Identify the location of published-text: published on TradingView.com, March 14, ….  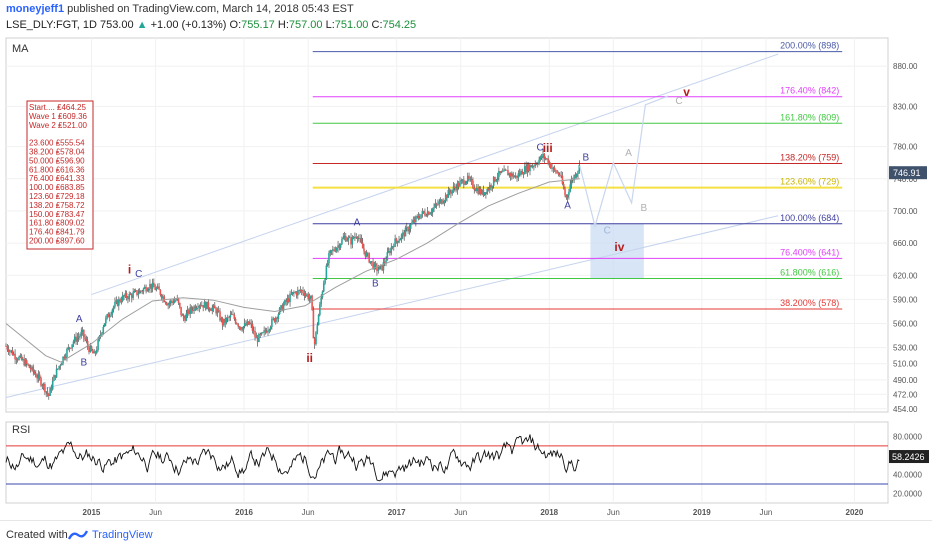
(210, 9).